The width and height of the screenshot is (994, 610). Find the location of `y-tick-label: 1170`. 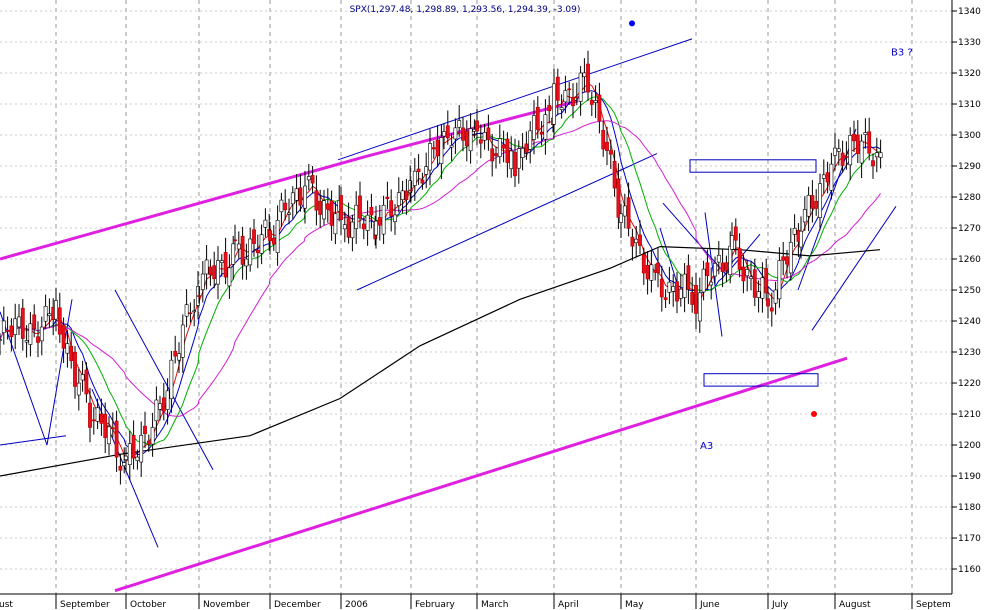

y-tick-label: 1170 is located at coordinates (969, 539).